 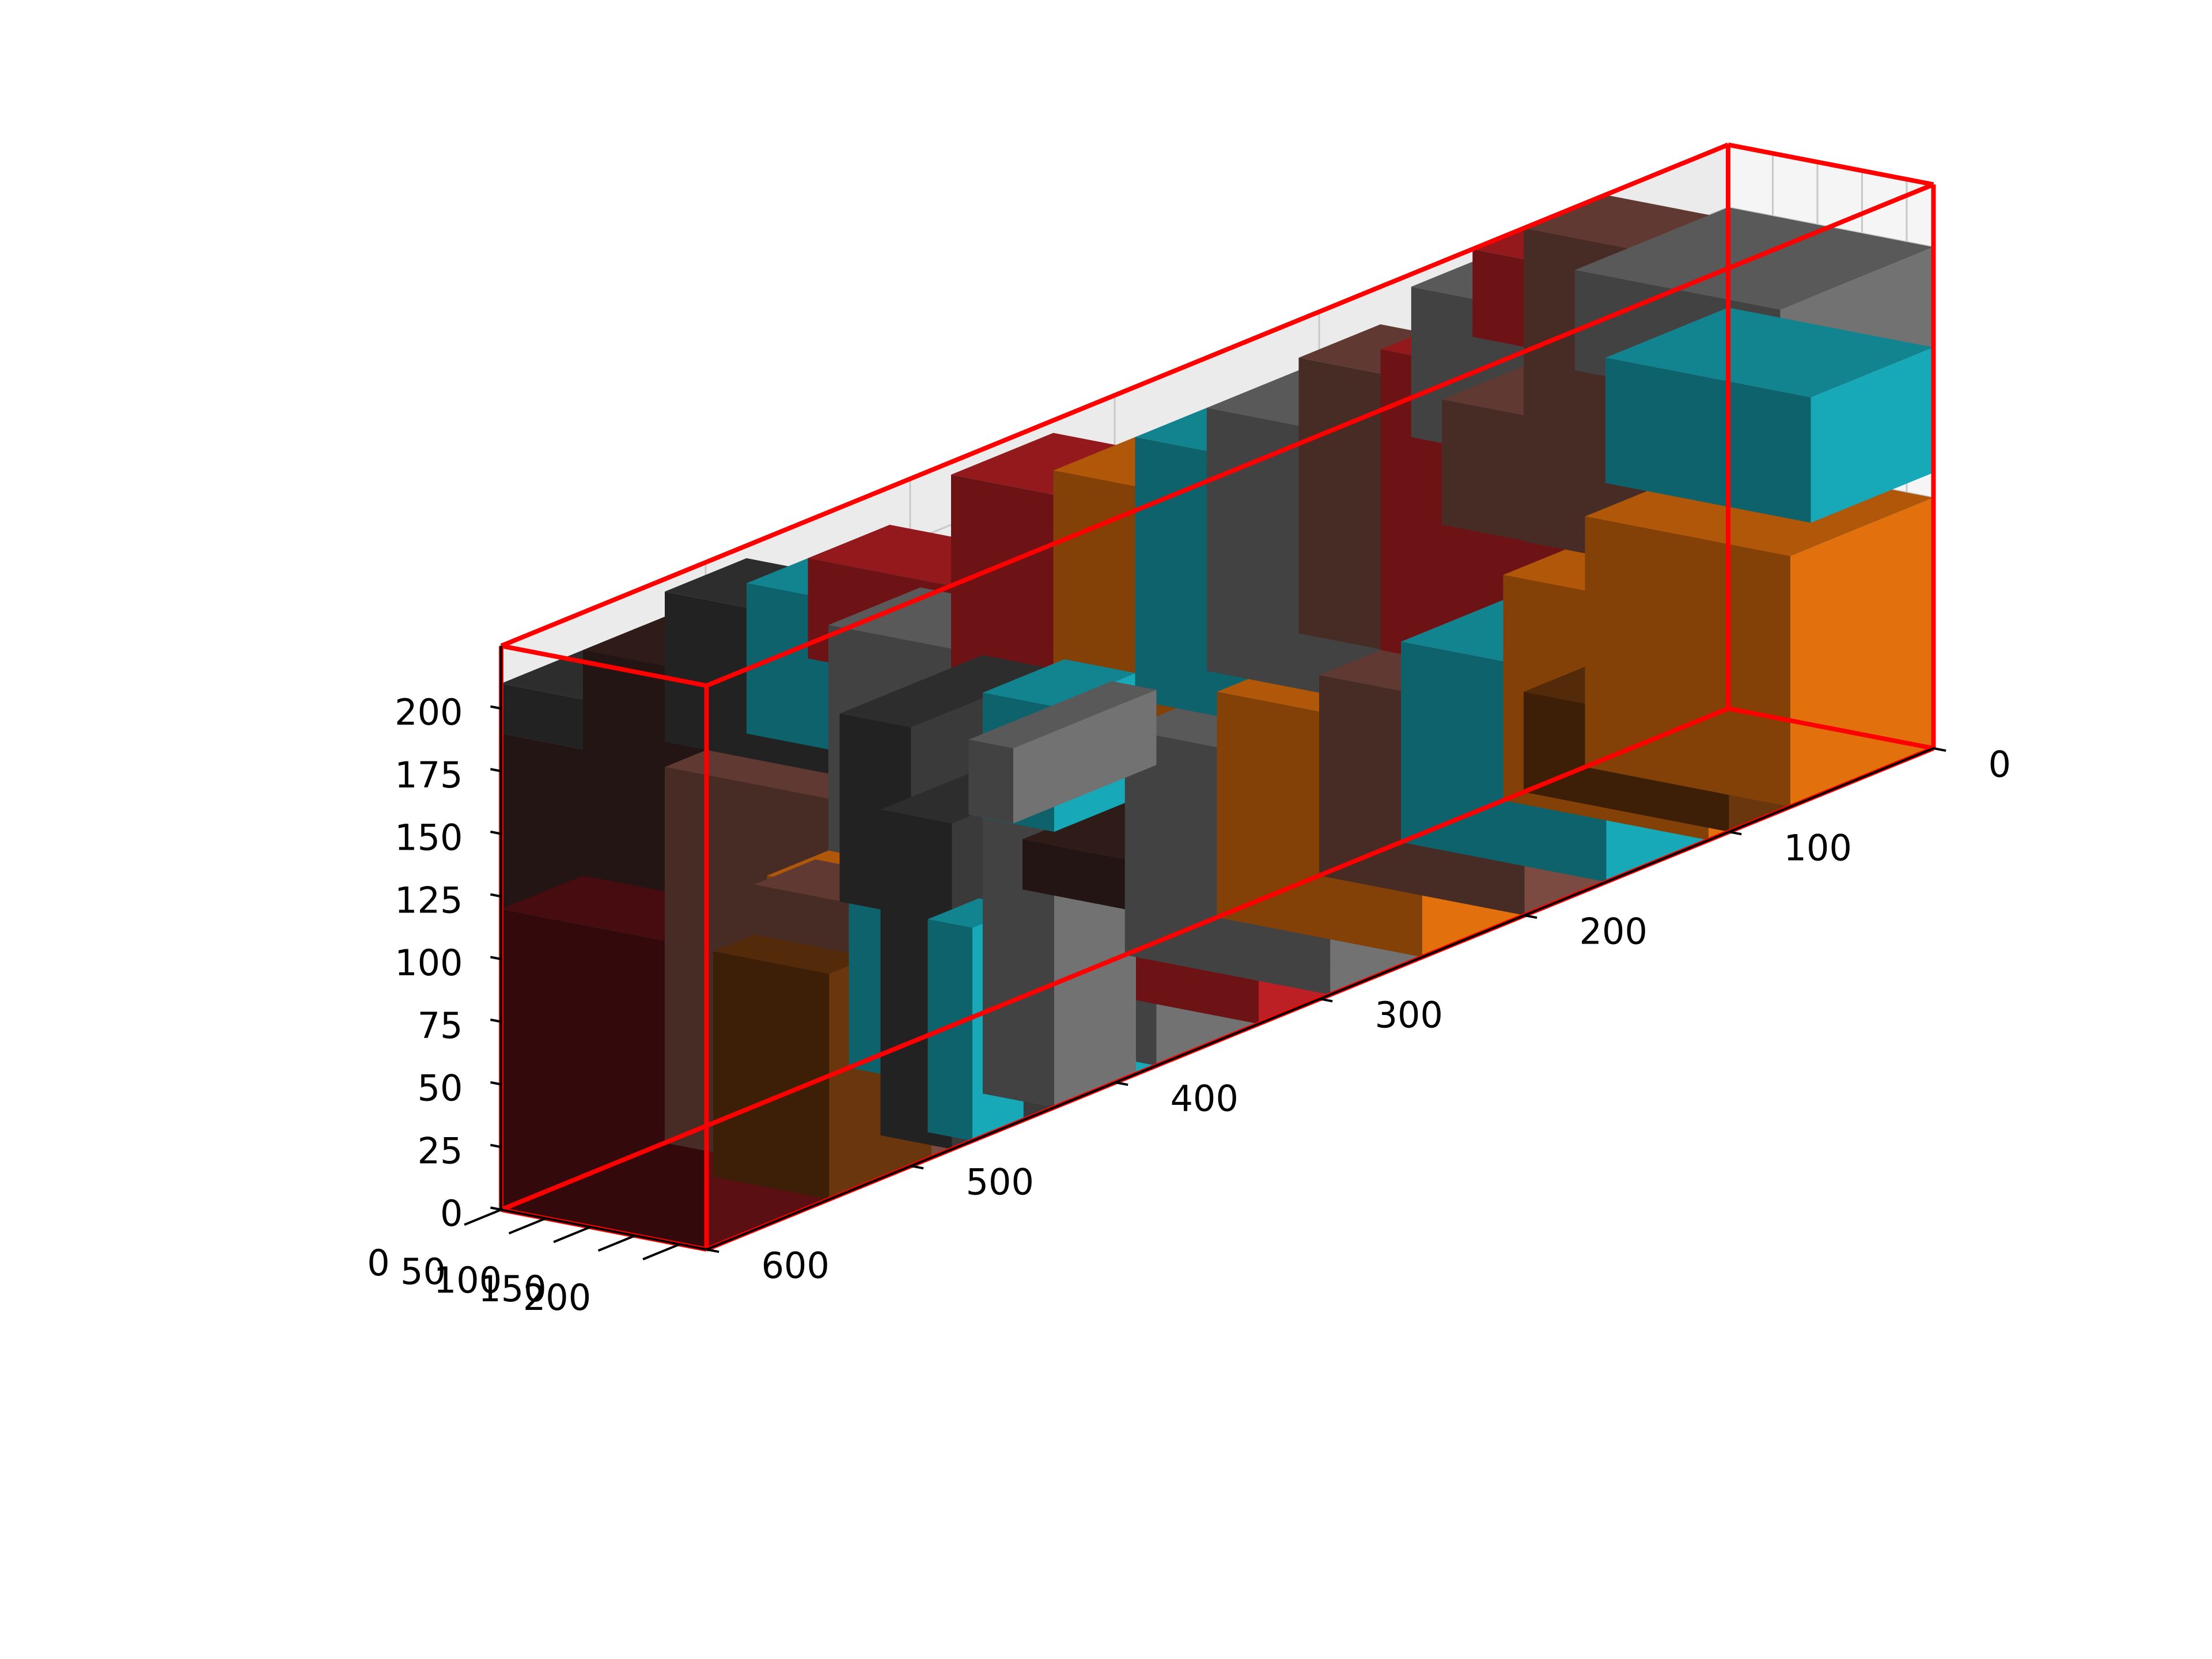 What do you see at coordinates (512, 1289) in the screenshot?
I see `x-tick-label: 150` at bounding box center [512, 1289].